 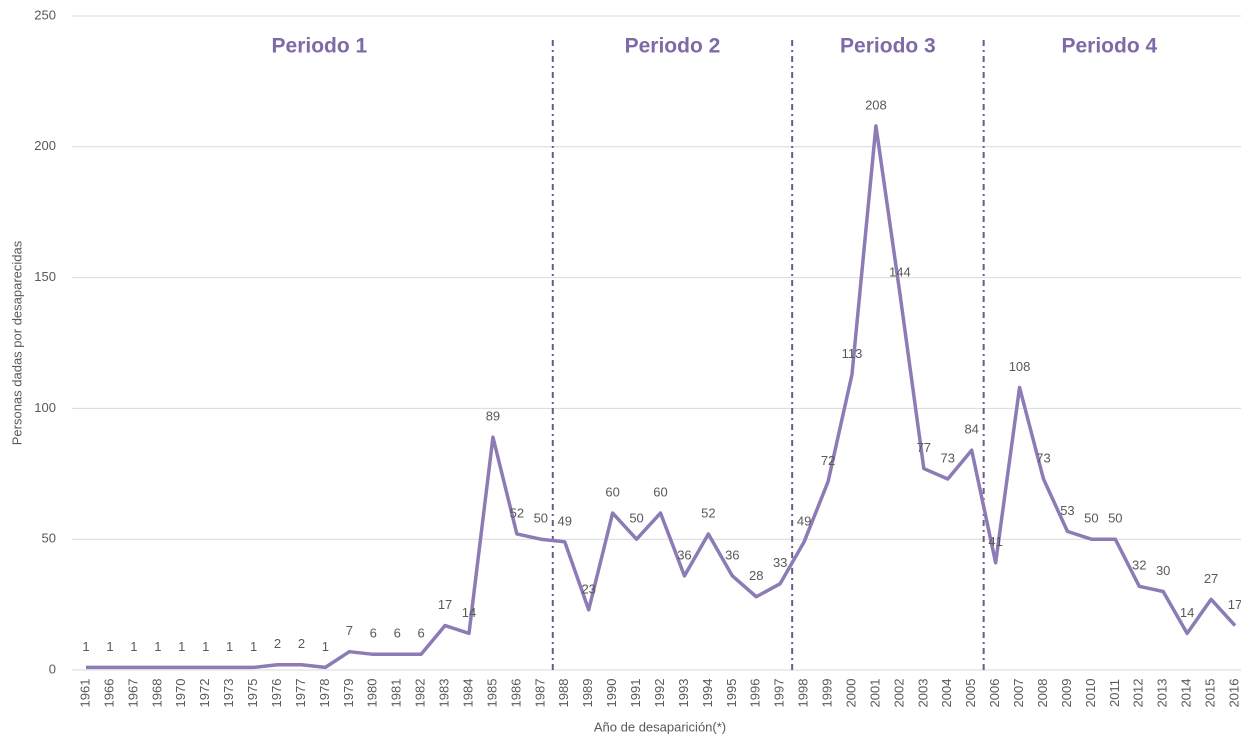 I want to click on x-tick-label: 2015, so click(x=1210, y=693).